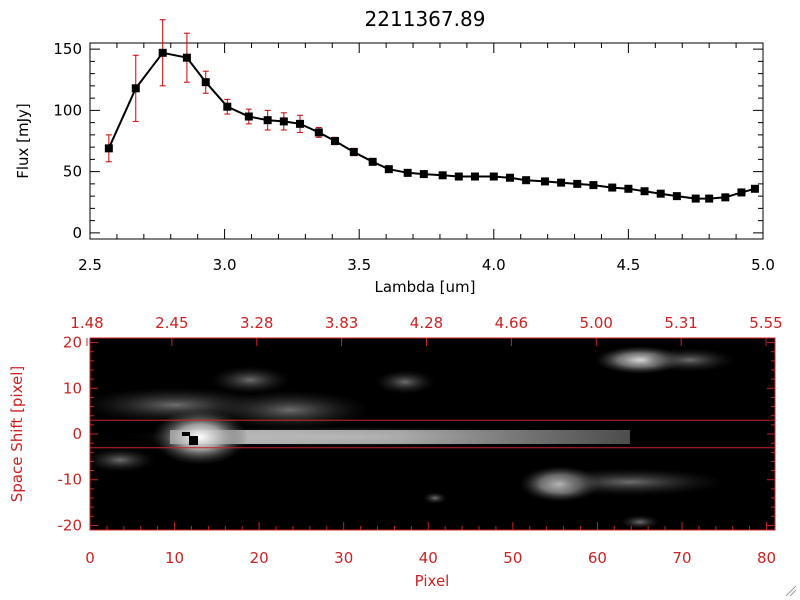 The height and width of the screenshot is (600, 800). What do you see at coordinates (70, 480) in the screenshot?
I see `image-y-tick-label: -10` at bounding box center [70, 480].